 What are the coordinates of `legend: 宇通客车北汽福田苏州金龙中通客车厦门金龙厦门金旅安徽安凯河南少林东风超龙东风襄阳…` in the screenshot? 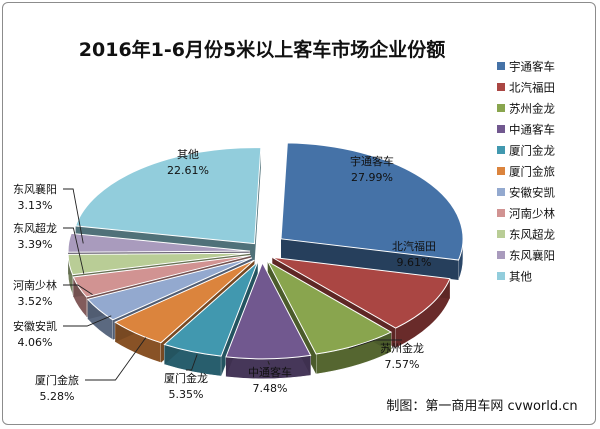 It's located at (526, 172).